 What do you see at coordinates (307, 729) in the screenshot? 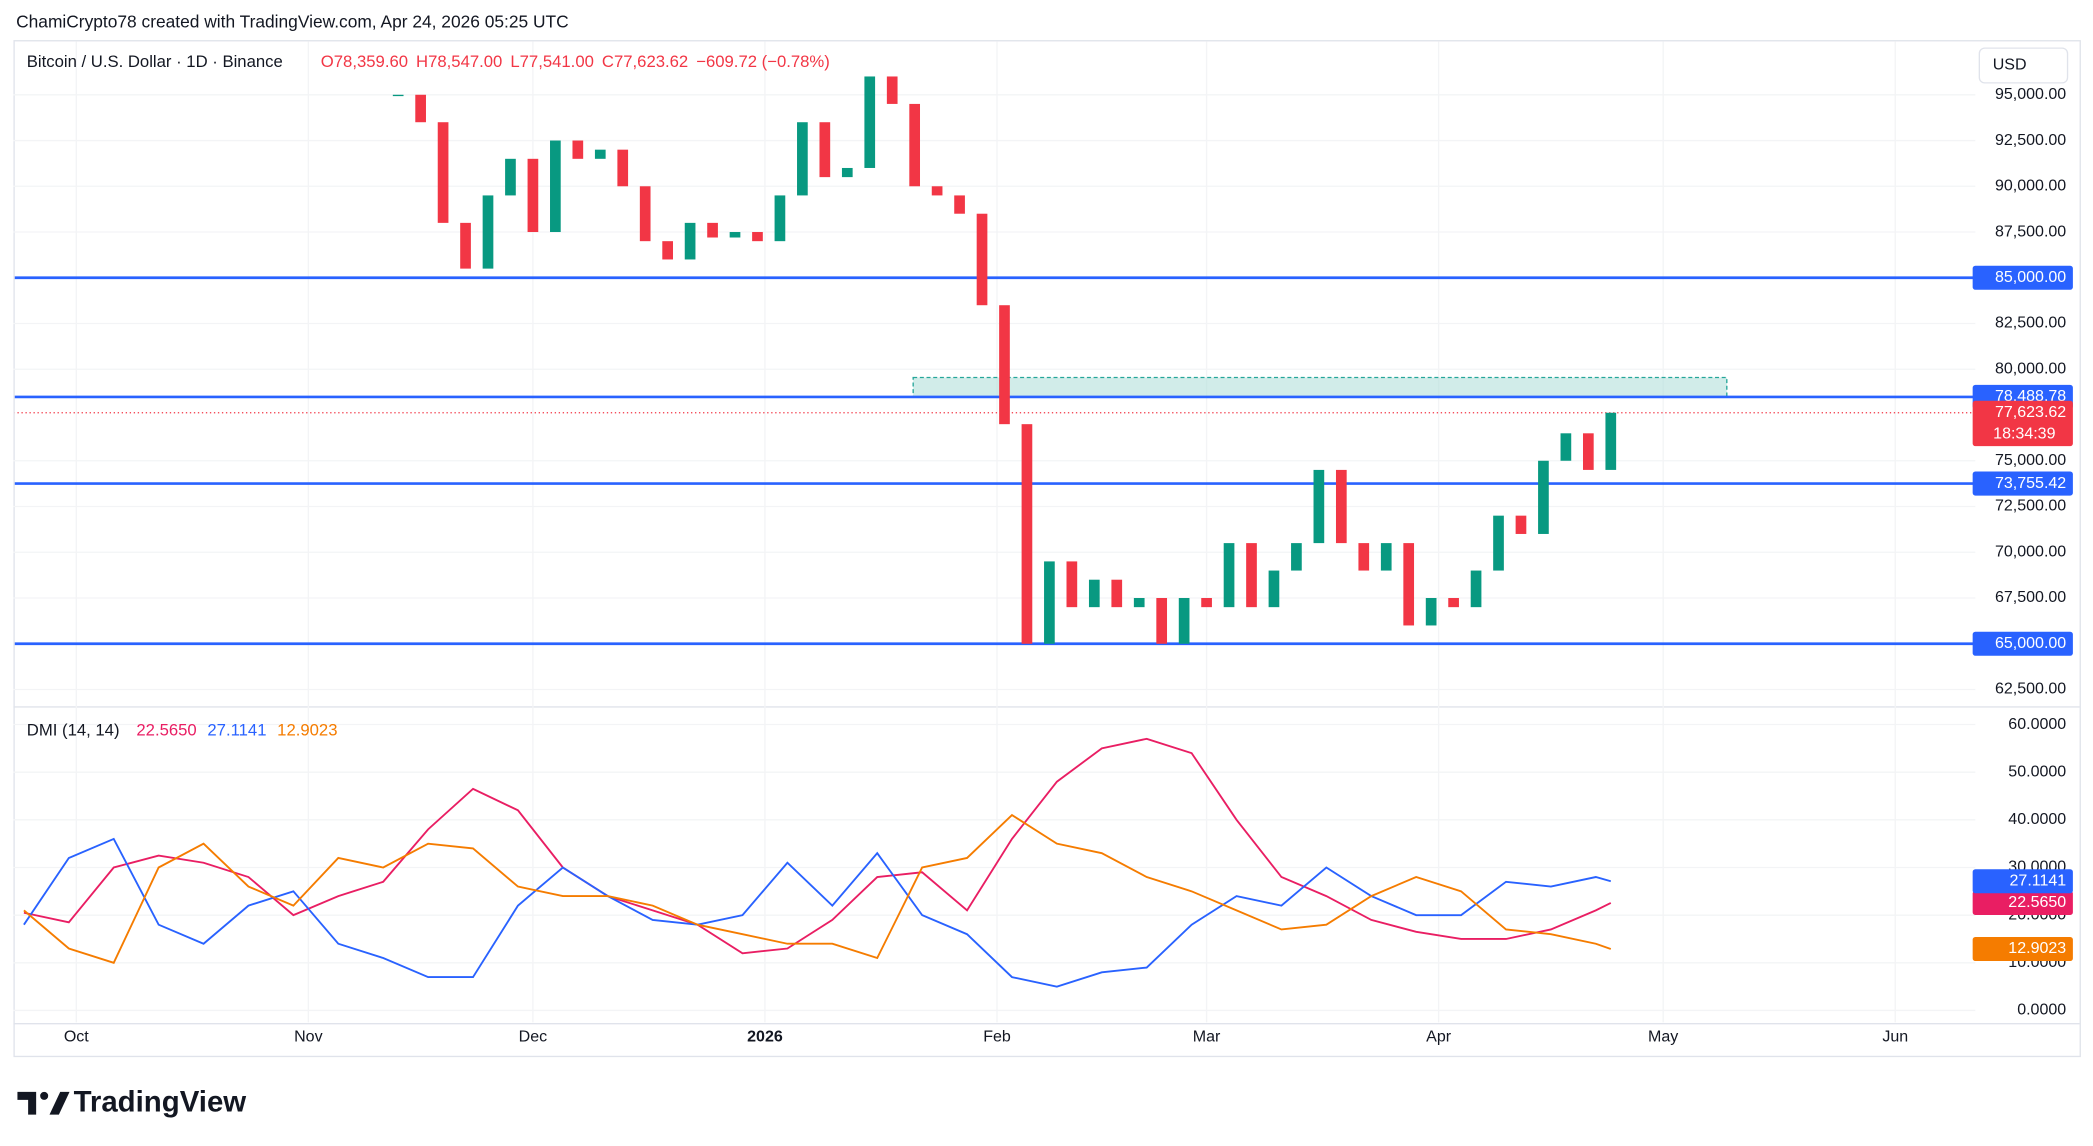
I see `legend-entry: 12.9023` at bounding box center [307, 729].